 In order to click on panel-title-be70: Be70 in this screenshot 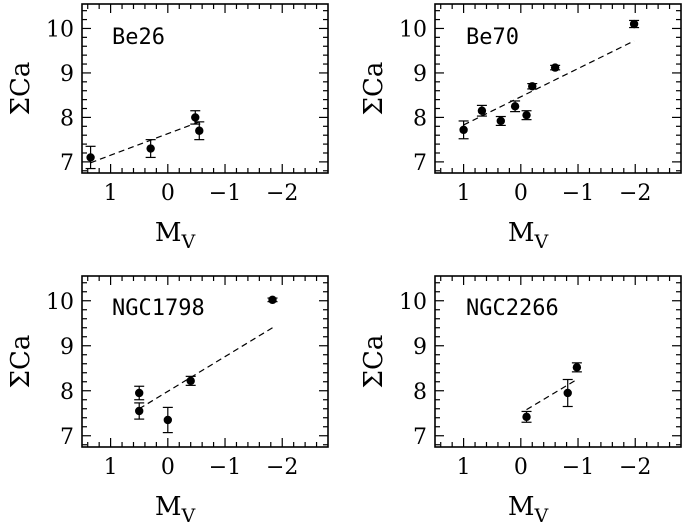, I will do `click(492, 37)`.